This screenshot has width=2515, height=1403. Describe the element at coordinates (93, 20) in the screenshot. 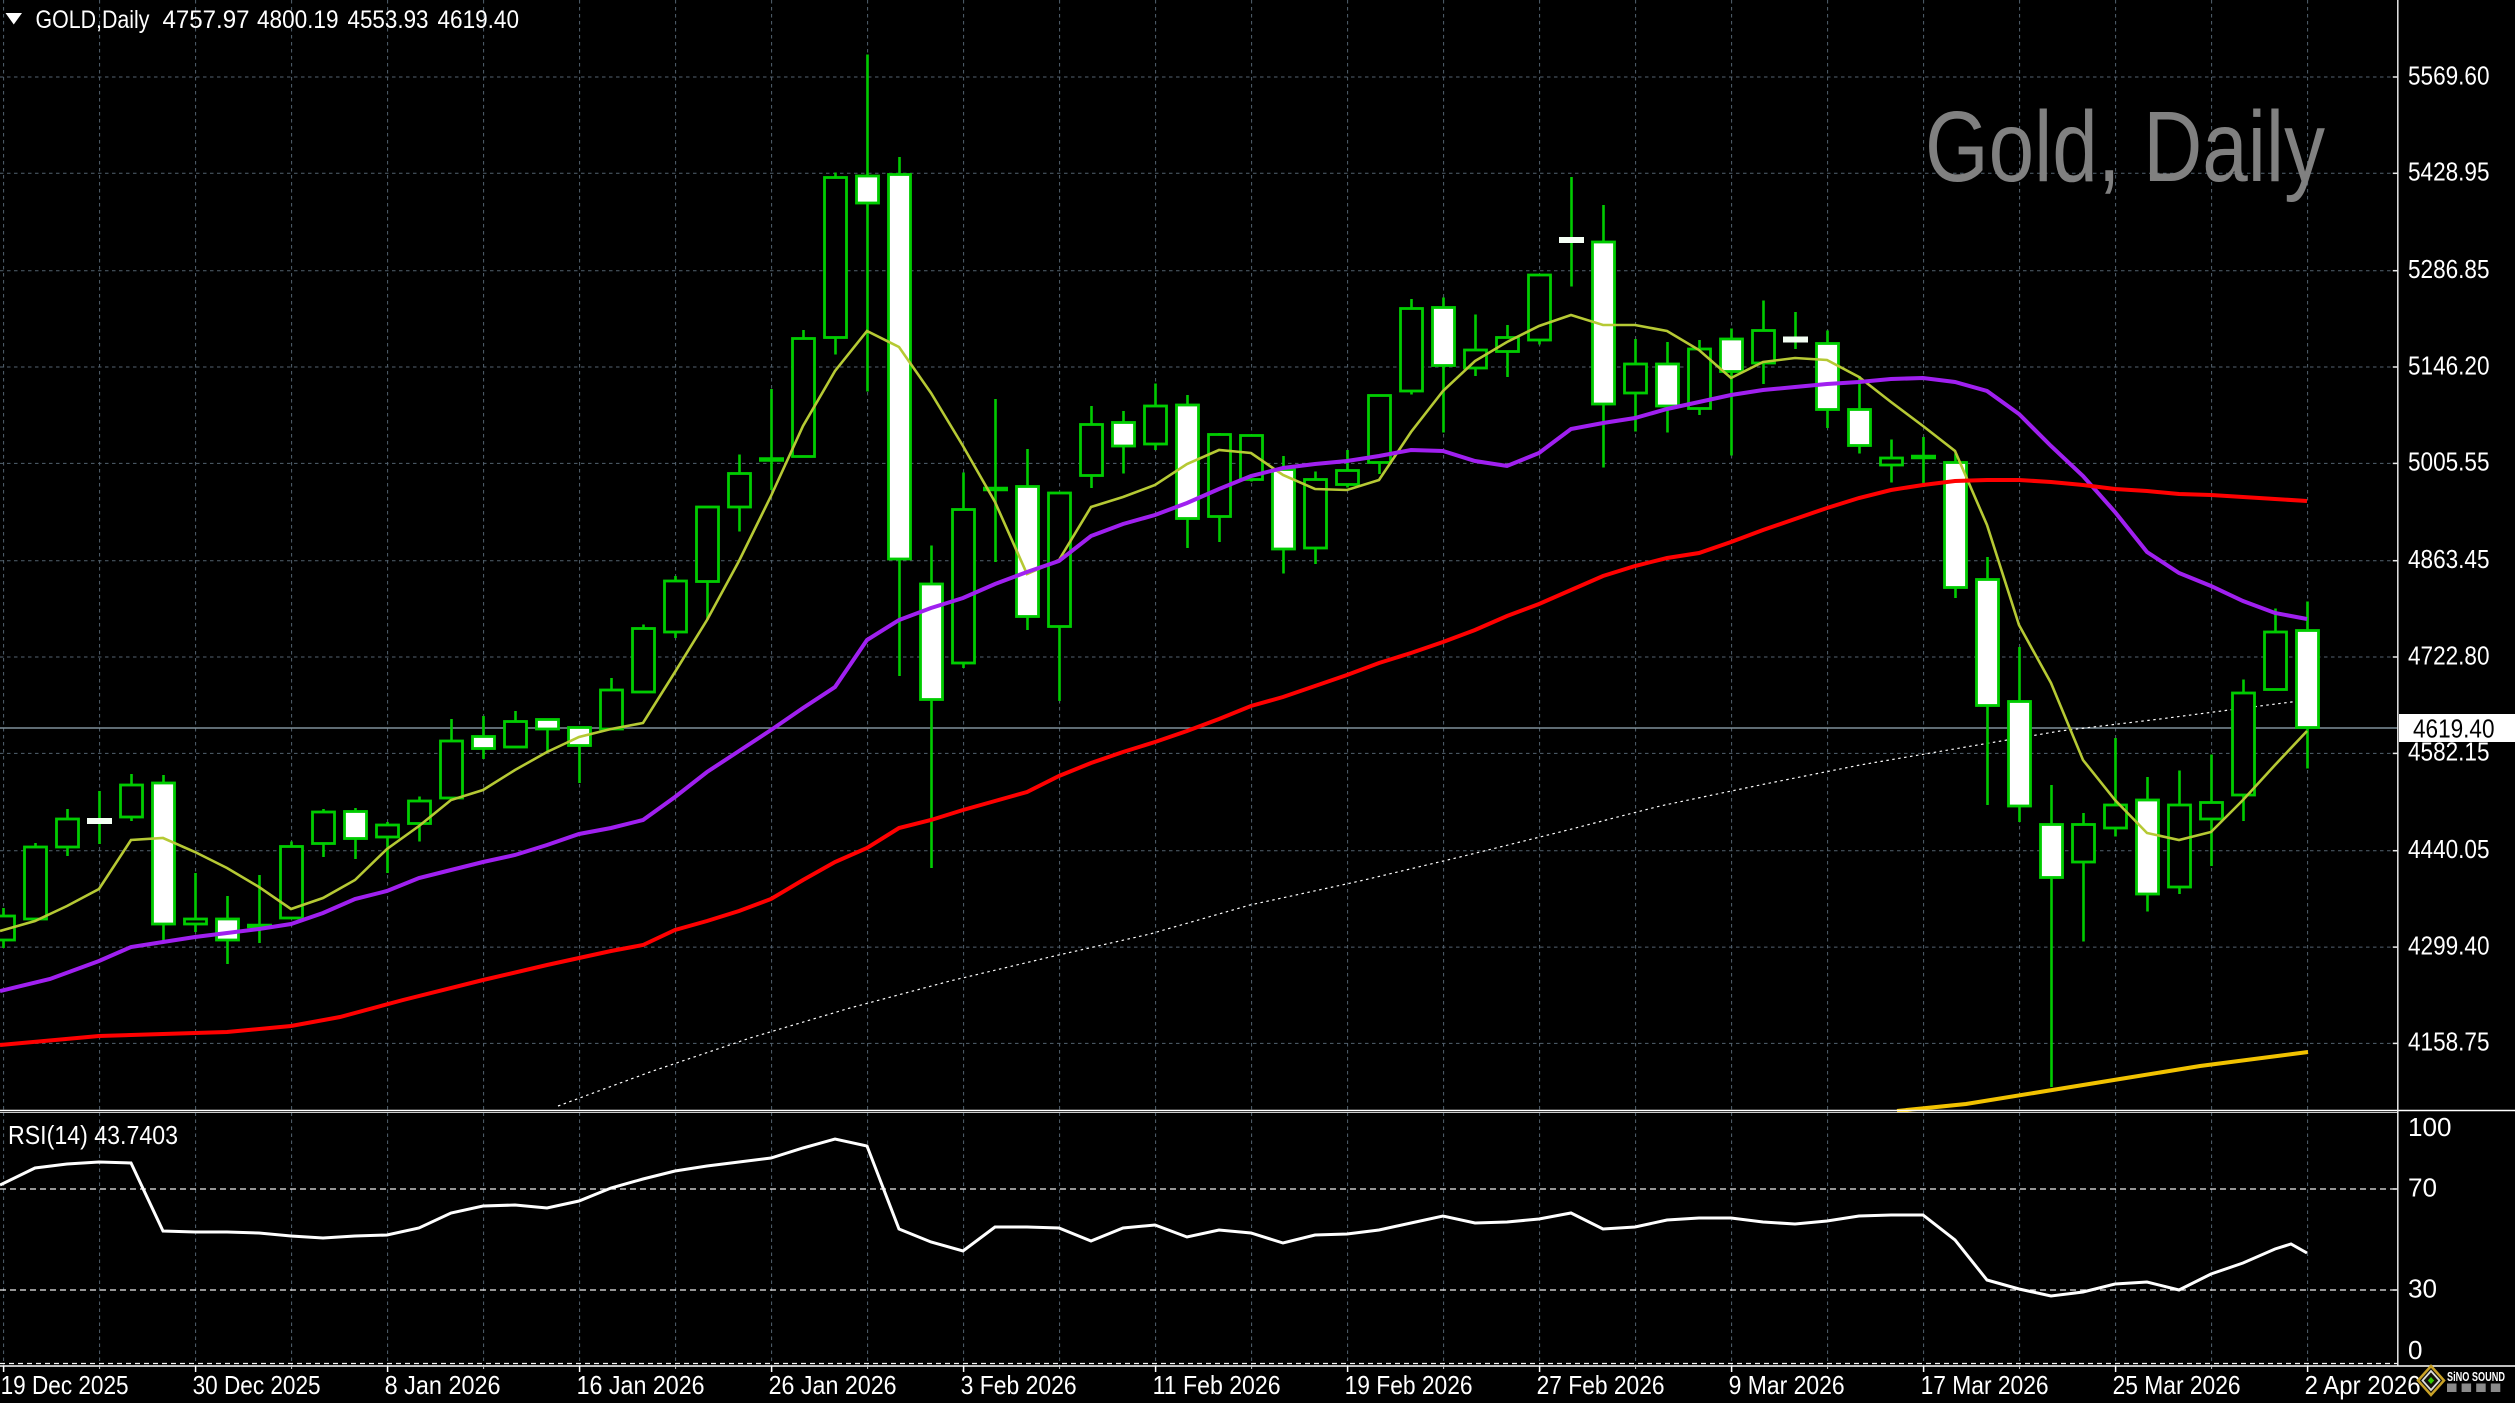

I see `svg-text: GOLD,Daily` at that location.